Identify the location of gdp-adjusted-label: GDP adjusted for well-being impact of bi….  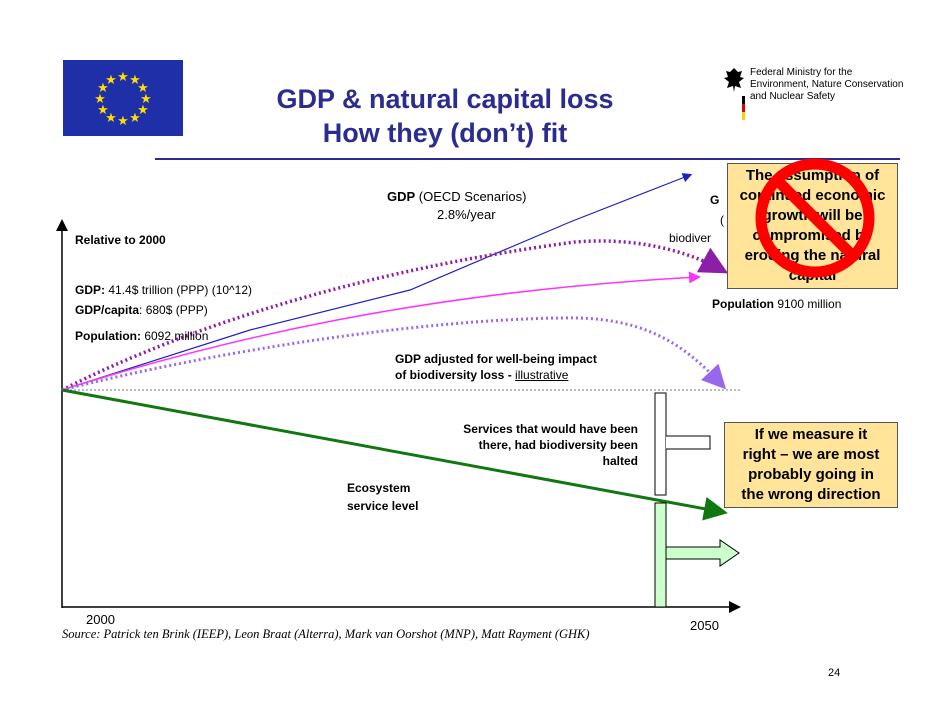
(496, 367).